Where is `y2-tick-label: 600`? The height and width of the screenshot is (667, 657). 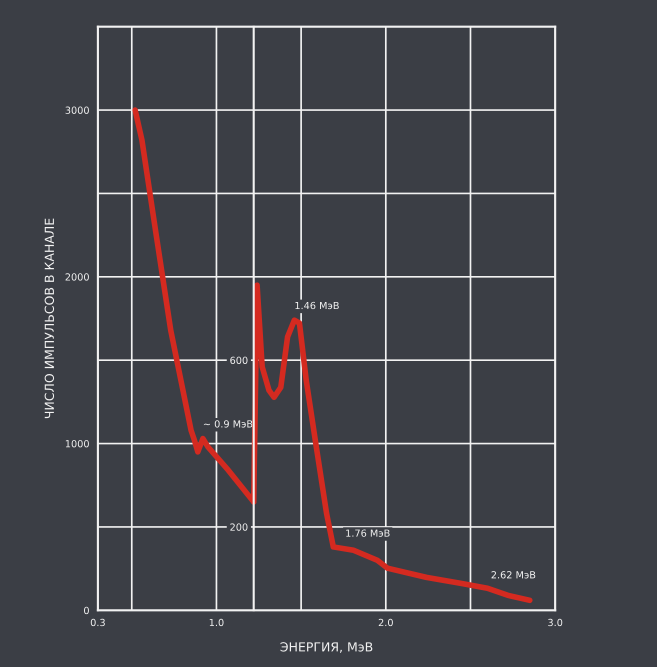
y2-tick-label: 600 is located at coordinates (239, 360).